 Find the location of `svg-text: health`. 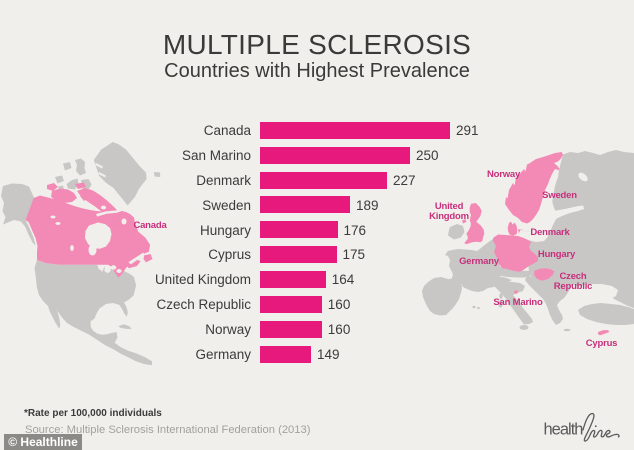

svg-text: health is located at coordinates (564, 430).